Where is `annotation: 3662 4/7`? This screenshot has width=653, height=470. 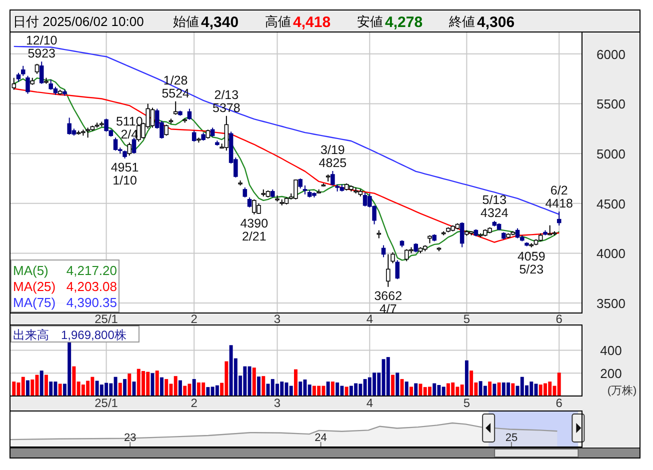 annotation: 3662 4/7 is located at coordinates (388, 302).